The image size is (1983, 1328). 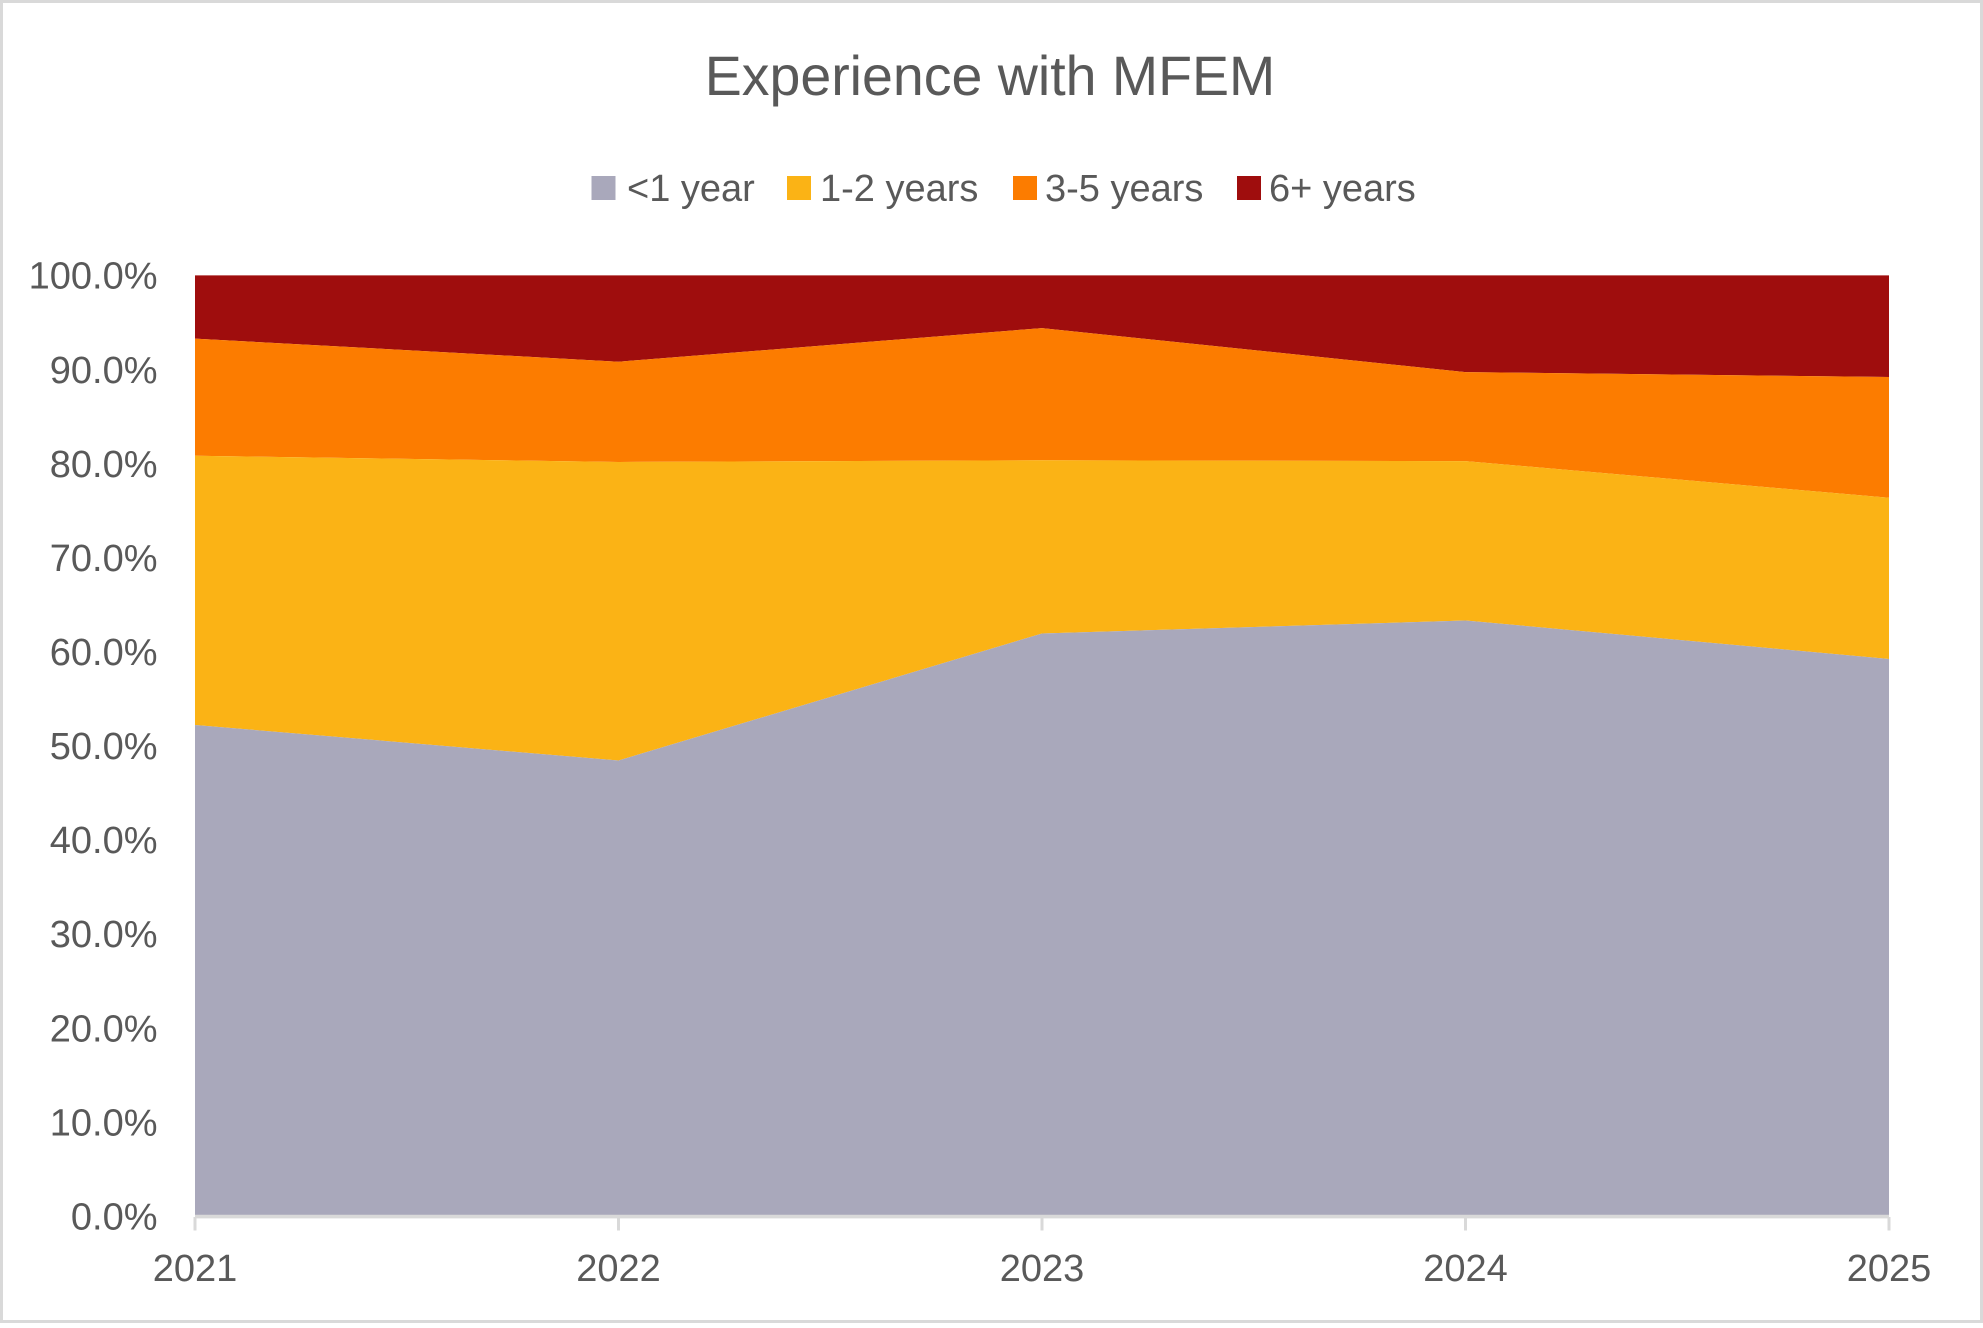 What do you see at coordinates (93, 277) in the screenshot?
I see `svg-text: 100.0%` at bounding box center [93, 277].